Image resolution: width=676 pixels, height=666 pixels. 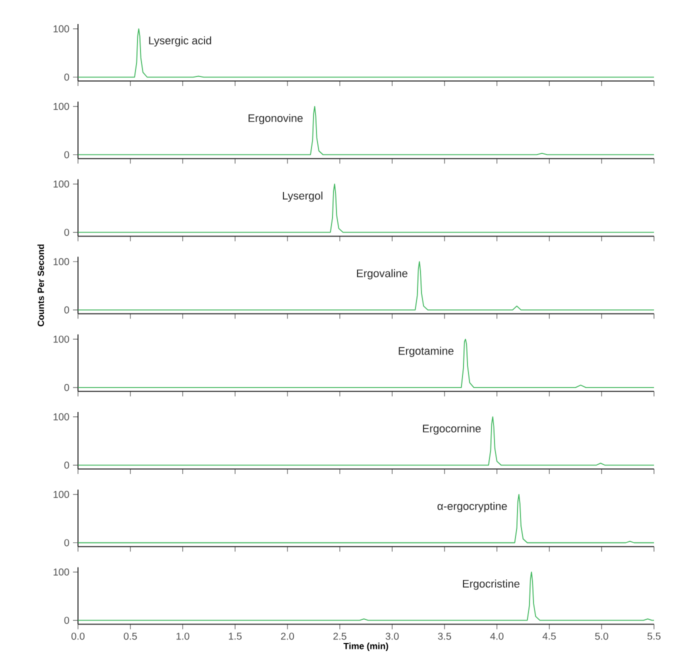 I want to click on annotation: α-ergocryptine, so click(x=472, y=507).